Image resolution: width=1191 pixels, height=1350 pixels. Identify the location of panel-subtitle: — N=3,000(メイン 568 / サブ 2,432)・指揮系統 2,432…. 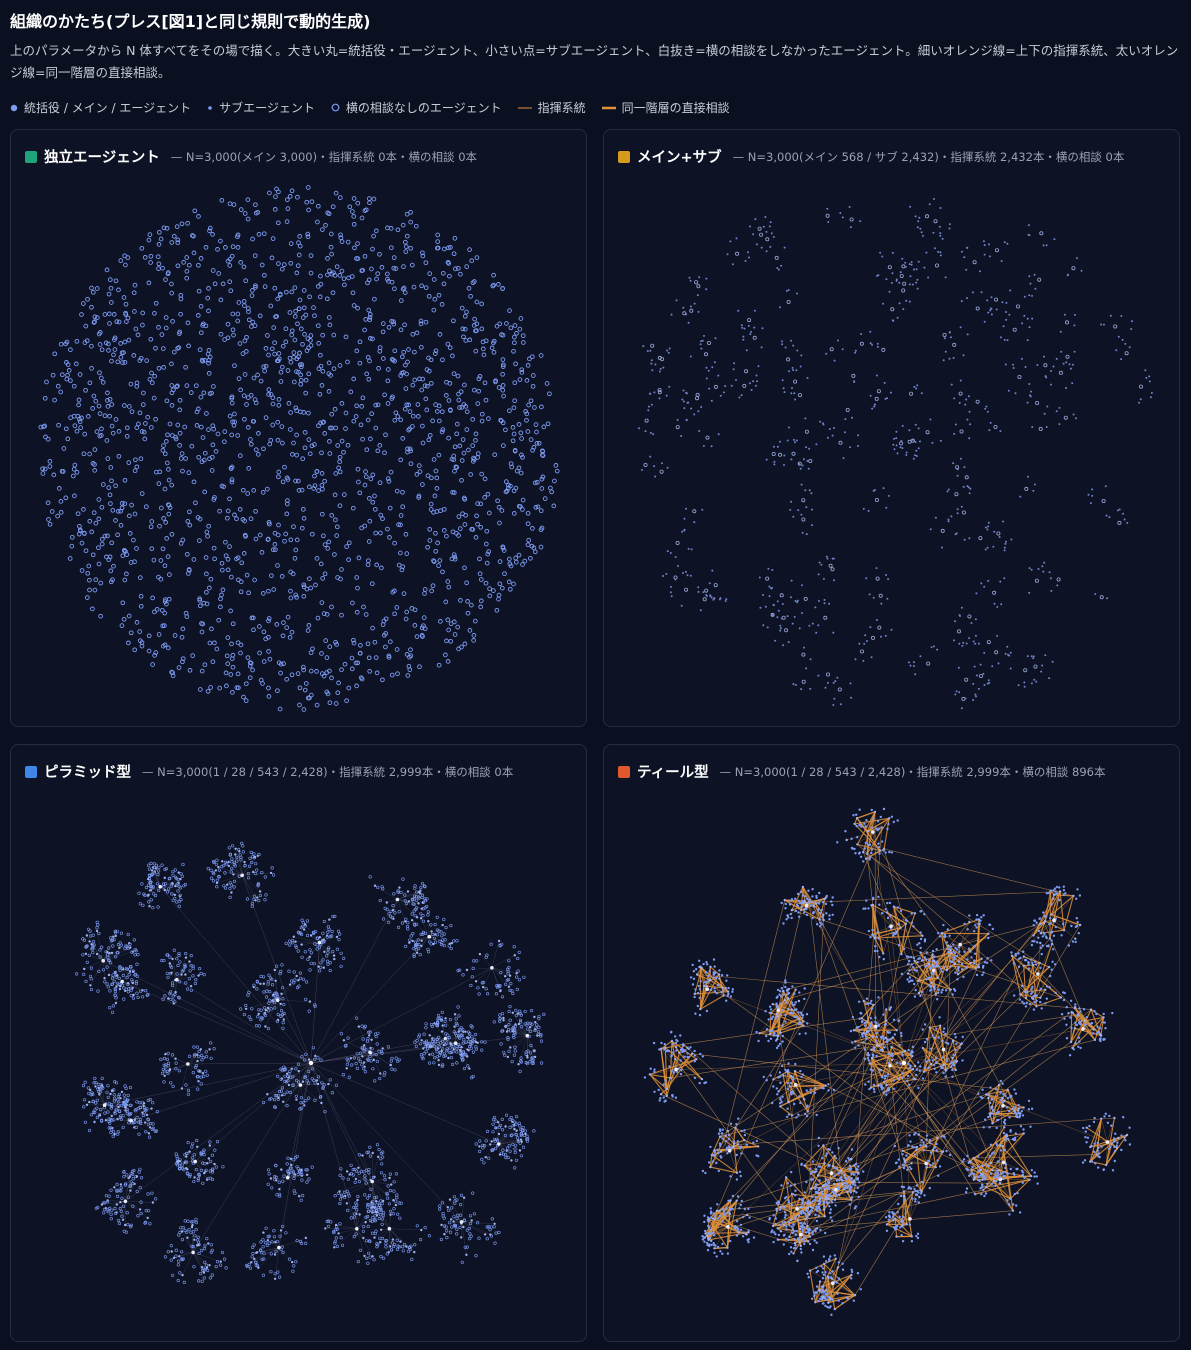
(928, 156).